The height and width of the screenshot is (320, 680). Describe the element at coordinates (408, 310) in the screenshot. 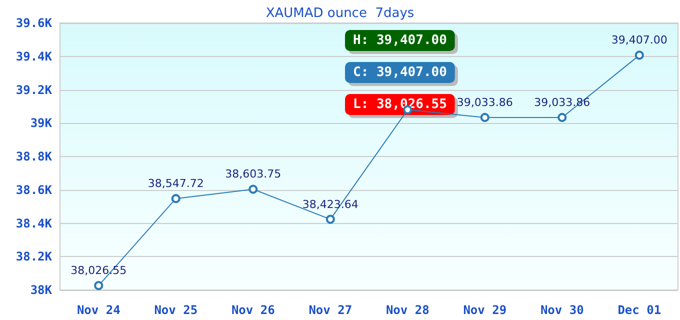

I see `x-tick-label: Nov 28` at that location.